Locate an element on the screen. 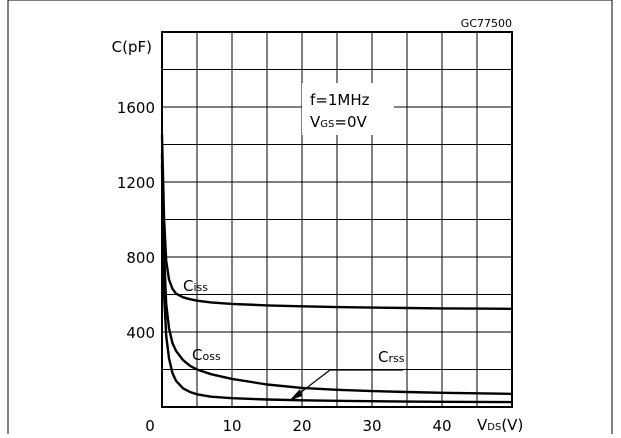 Image resolution: width=621 pixels, height=438 pixels. x-tick-label: 0 is located at coordinates (150, 425).